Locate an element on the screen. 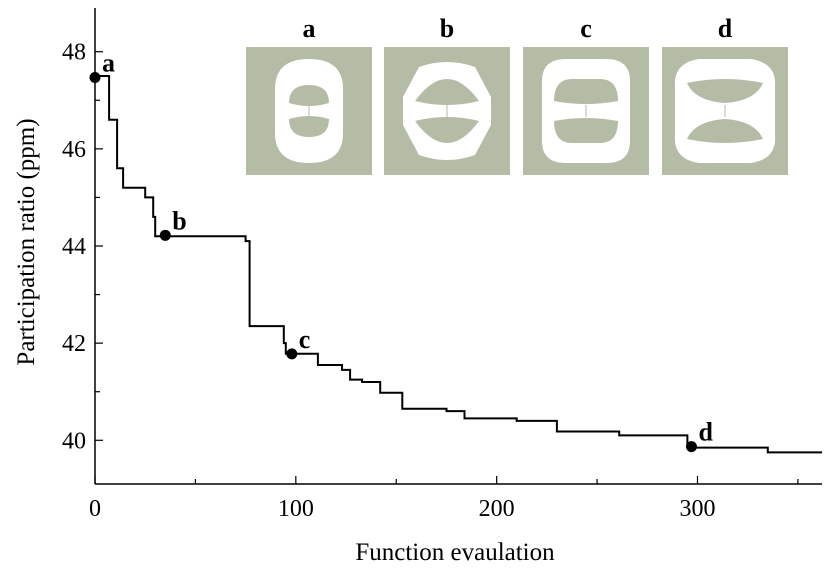 The image size is (831, 576). inset-label-c: c is located at coordinates (586, 28).